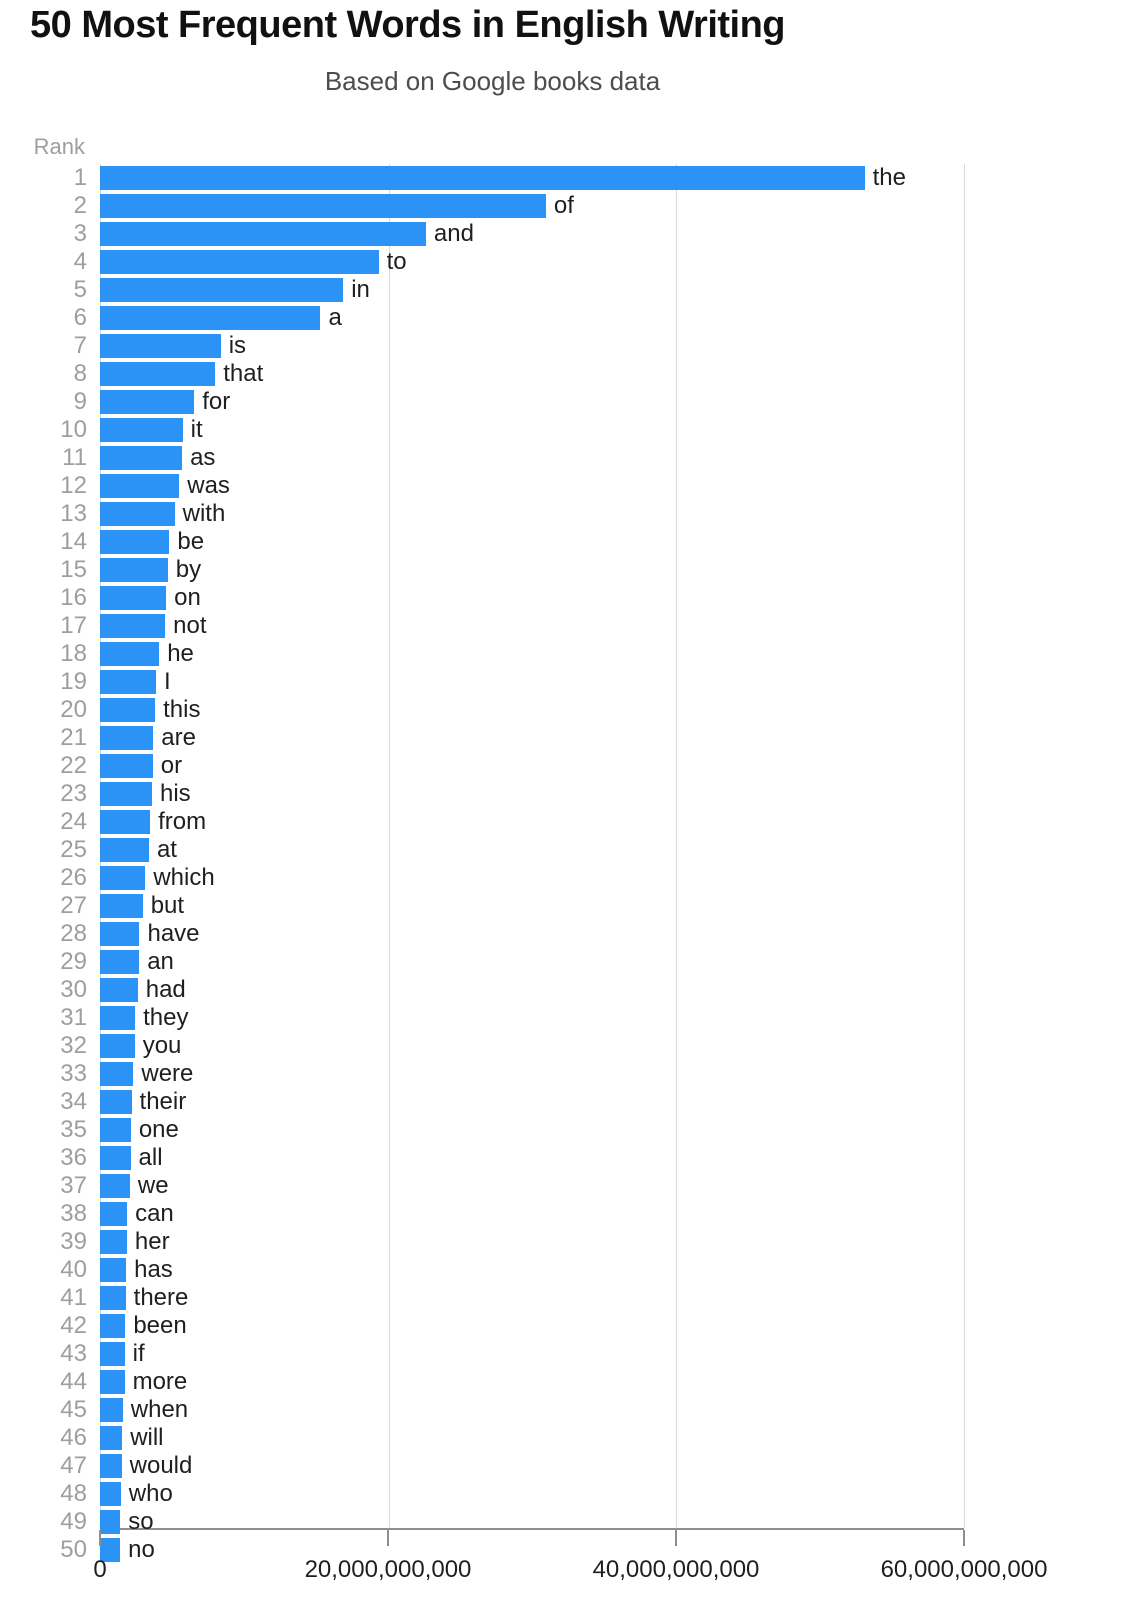 This screenshot has height=1602, width=1126. I want to click on bar-area: when, so click(532, 1410).